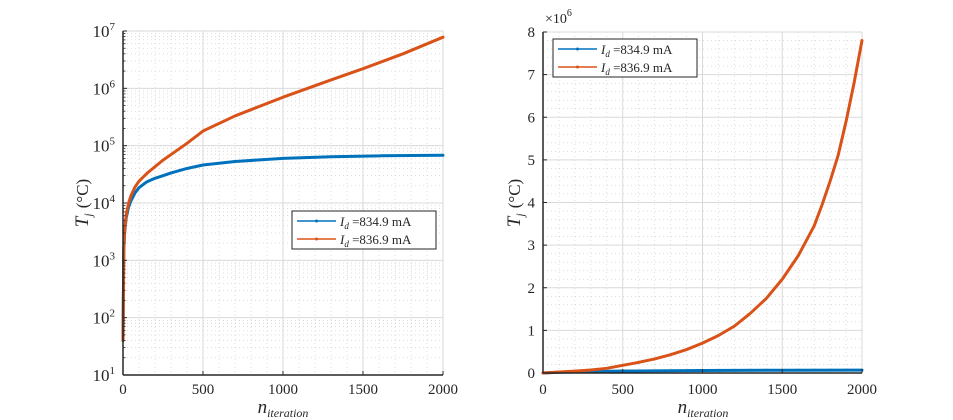  What do you see at coordinates (113, 84) in the screenshot?
I see `y-tick-exponent: 6` at bounding box center [113, 84].